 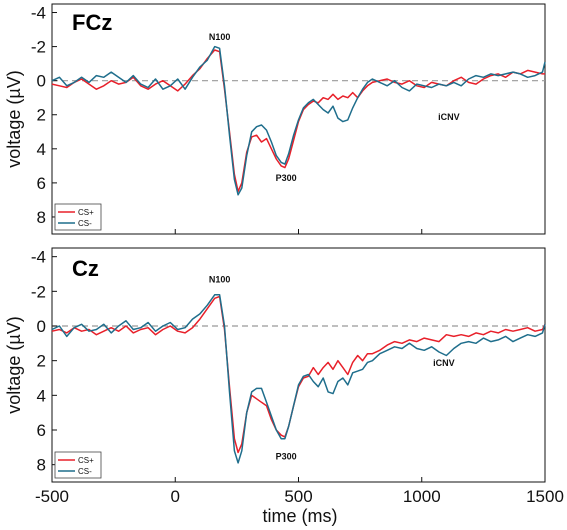 What do you see at coordinates (300, 516) in the screenshot?
I see `x-axis-title: time (ms)` at bounding box center [300, 516].